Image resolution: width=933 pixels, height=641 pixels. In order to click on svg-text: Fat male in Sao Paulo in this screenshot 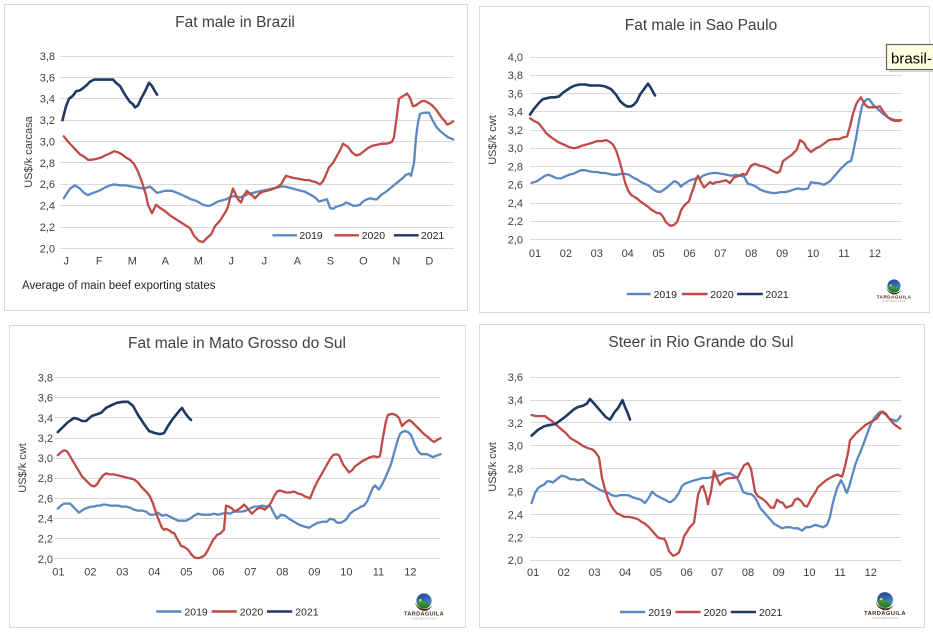, I will do `click(701, 25)`.